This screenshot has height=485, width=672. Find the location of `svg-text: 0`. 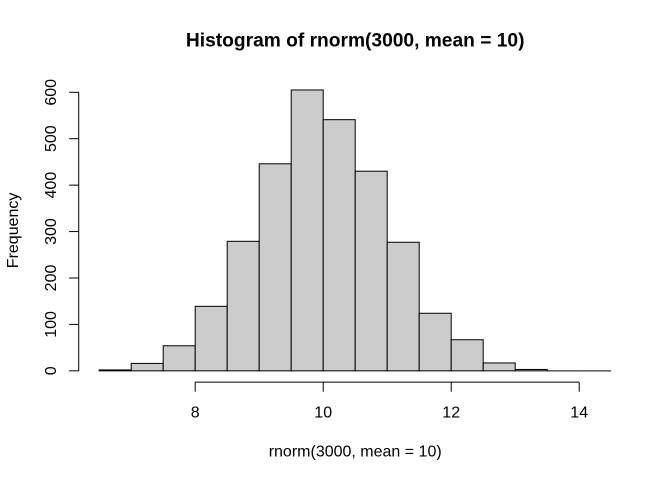

svg-text: 0 is located at coordinates (51, 370).